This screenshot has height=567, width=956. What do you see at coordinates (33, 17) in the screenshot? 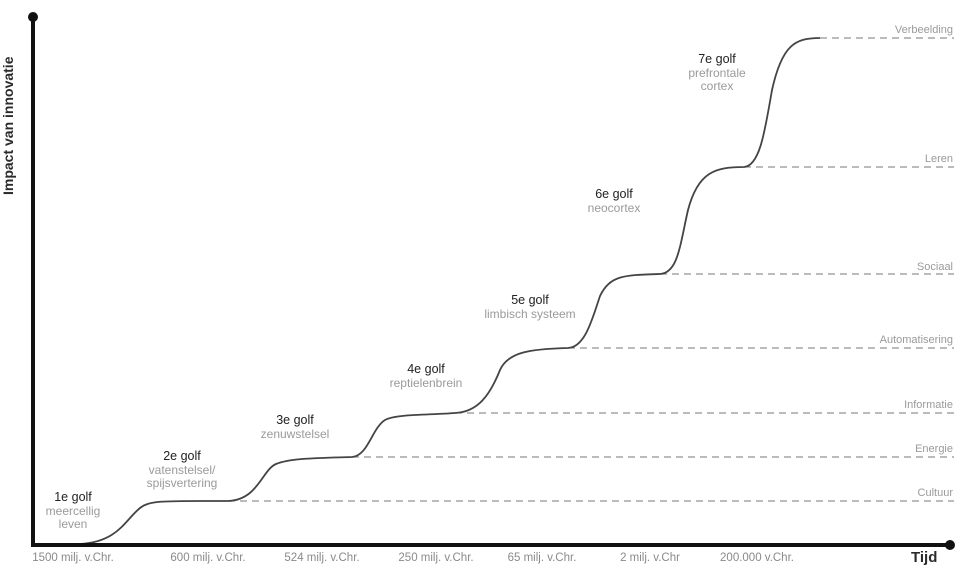
I see `y-axis-end-dot` at bounding box center [33, 17].